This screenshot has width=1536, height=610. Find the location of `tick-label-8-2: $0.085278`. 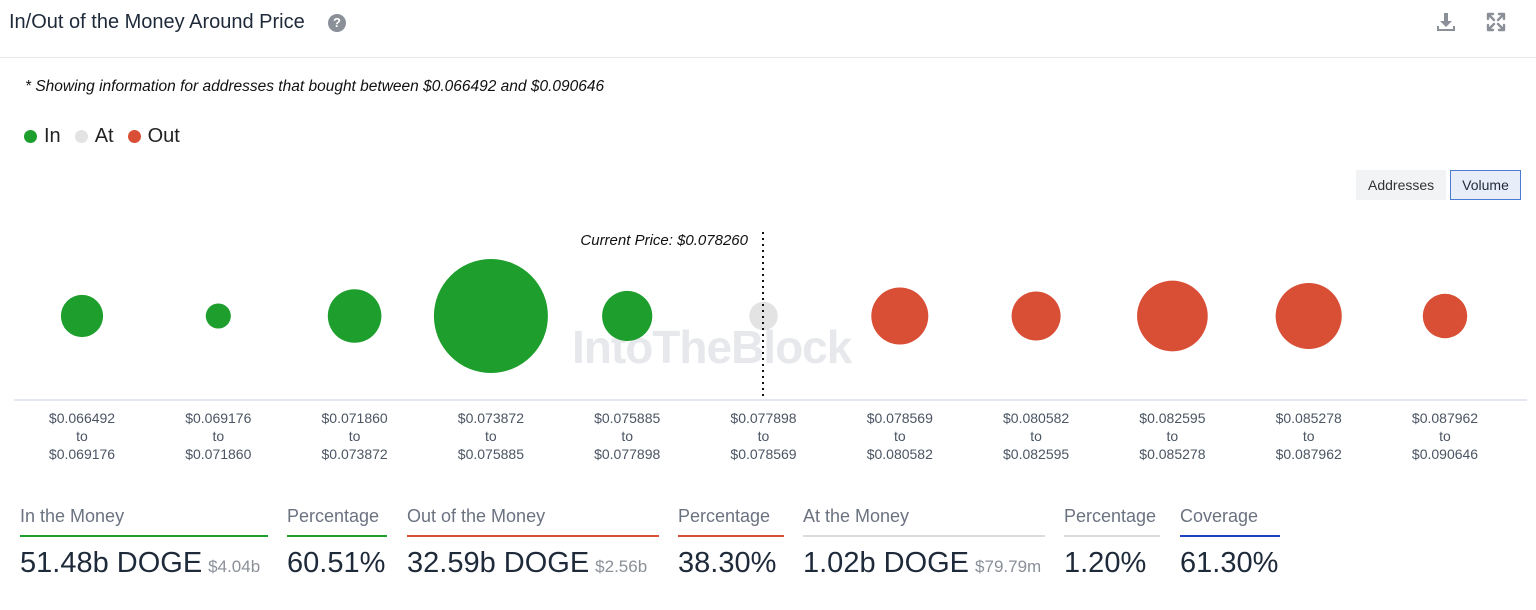

tick-label-8-2: $0.085278 is located at coordinates (1172, 454).